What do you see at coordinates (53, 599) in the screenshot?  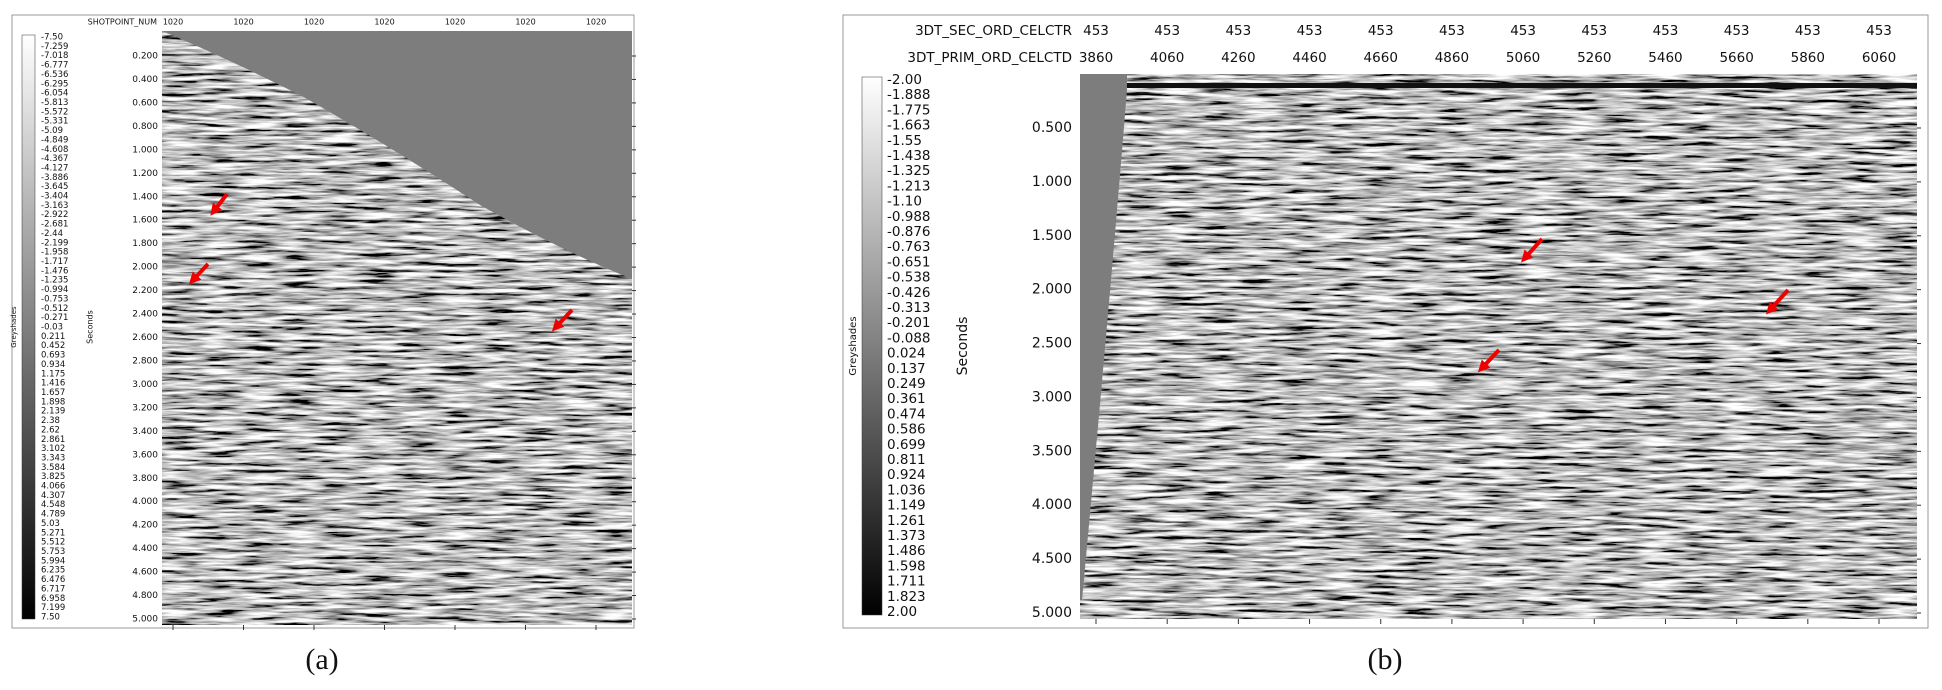 I see `colorbar-tick-label: 6.958` at bounding box center [53, 599].